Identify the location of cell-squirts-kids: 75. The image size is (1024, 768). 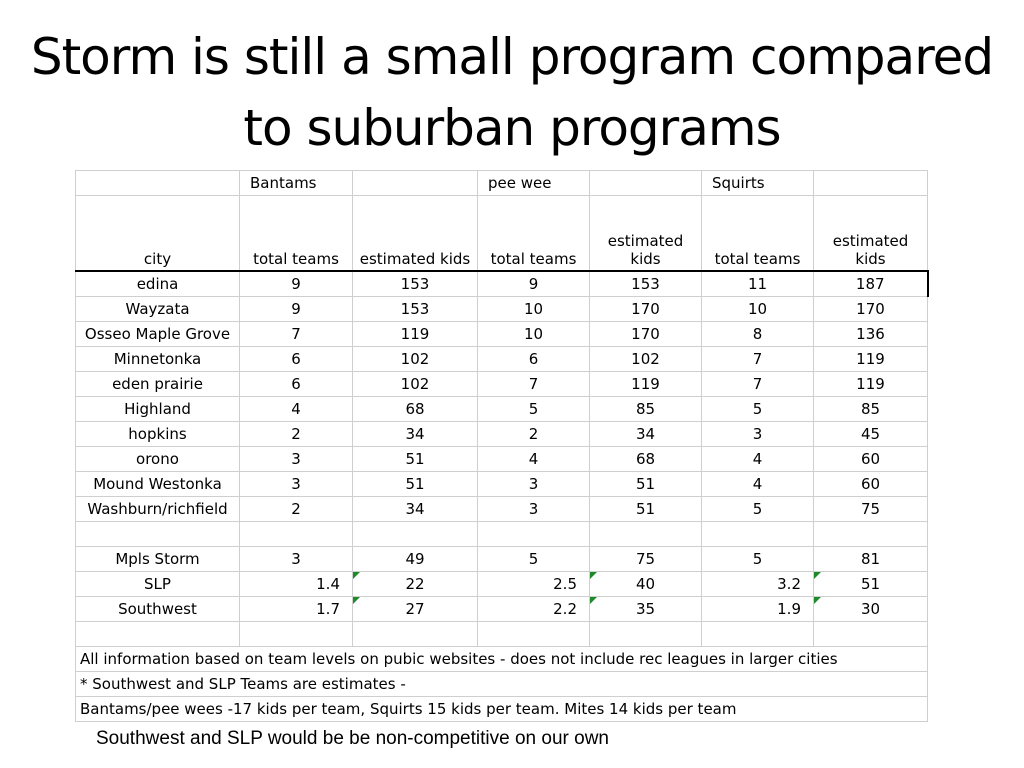
(870, 509).